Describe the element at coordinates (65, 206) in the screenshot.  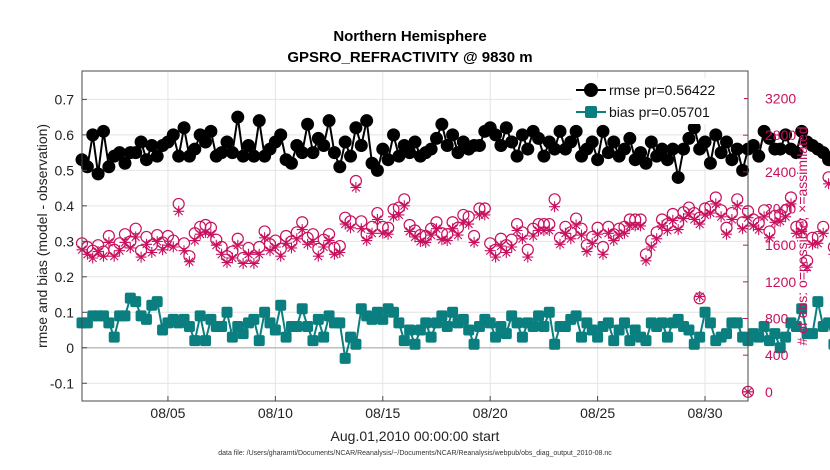
I see `y-tick-label: 0.4` at that location.